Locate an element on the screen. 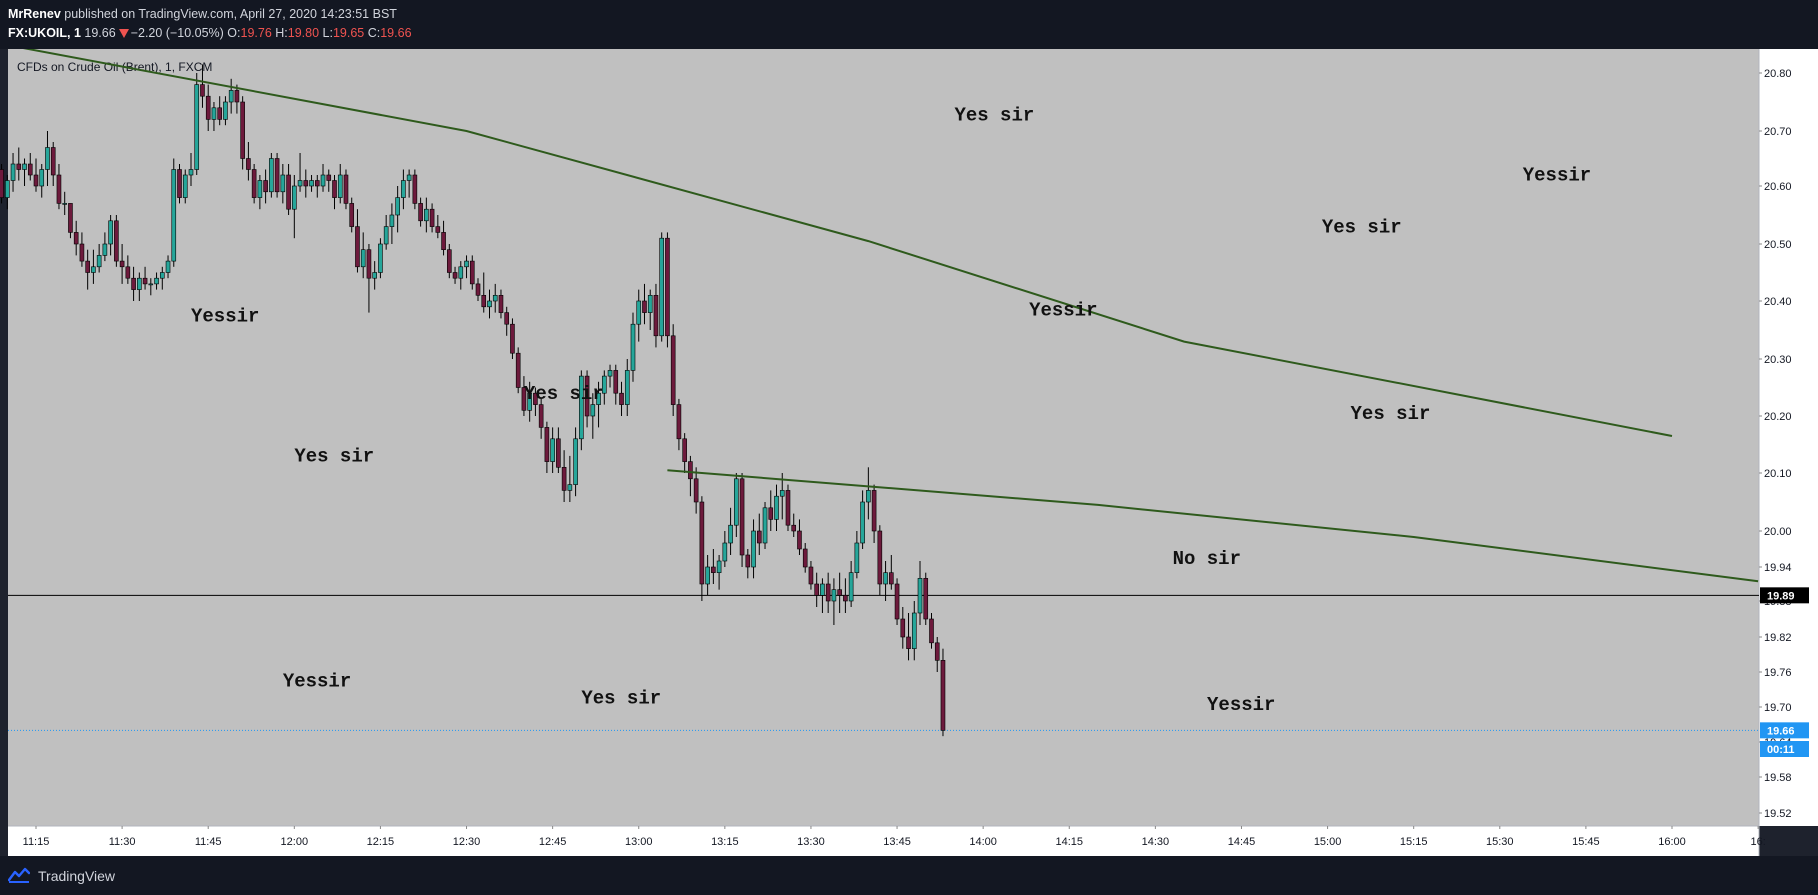 Image resolution: width=1818 pixels, height=895 pixels. author-name: MrRenev is located at coordinates (34, 14).